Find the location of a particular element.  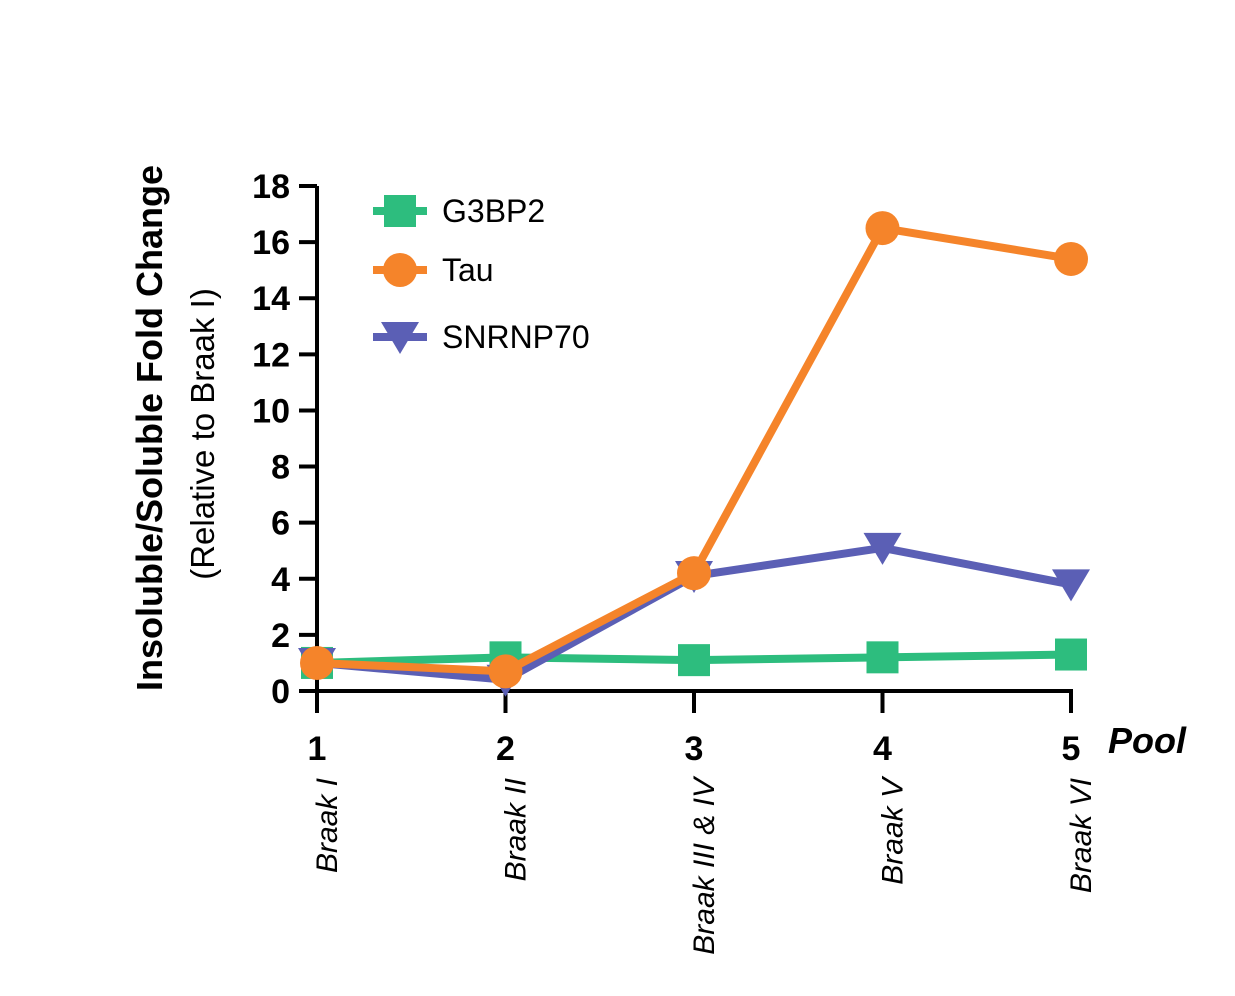

y-tick-label: 16 is located at coordinates (271, 243).